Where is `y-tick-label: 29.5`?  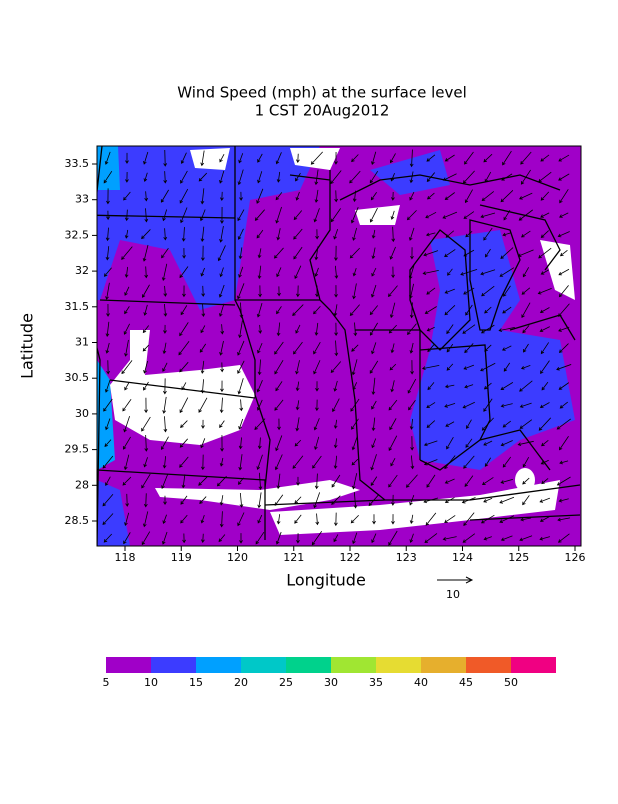
y-tick-label: 29.5 is located at coordinates (77, 449).